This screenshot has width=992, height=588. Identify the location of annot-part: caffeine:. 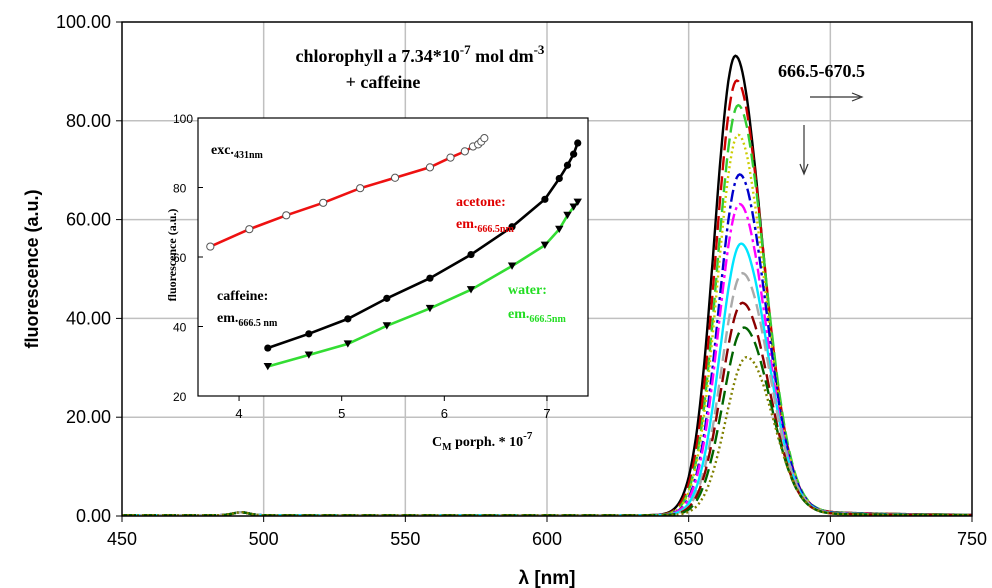
(242, 296).